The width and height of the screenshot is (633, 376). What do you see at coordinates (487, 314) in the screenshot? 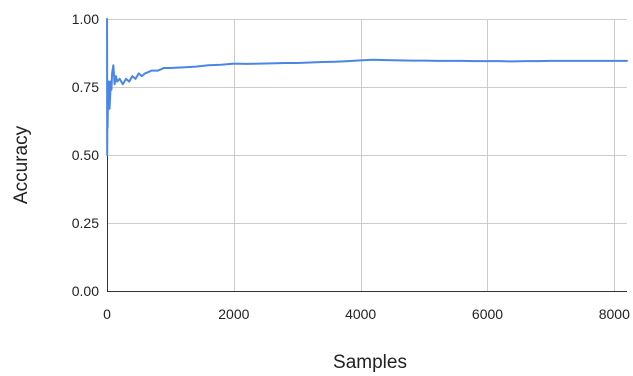
I see `x-tick-label: 6000` at bounding box center [487, 314].